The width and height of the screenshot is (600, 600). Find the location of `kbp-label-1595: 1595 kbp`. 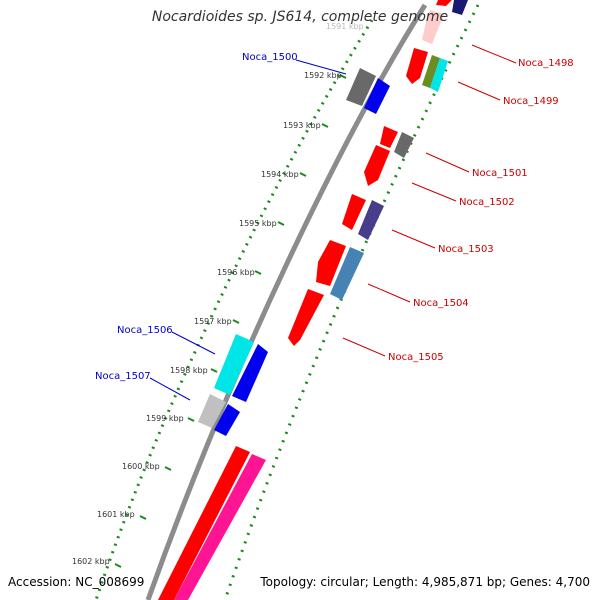

kbp-label-1595: 1595 kbp is located at coordinates (258, 223).